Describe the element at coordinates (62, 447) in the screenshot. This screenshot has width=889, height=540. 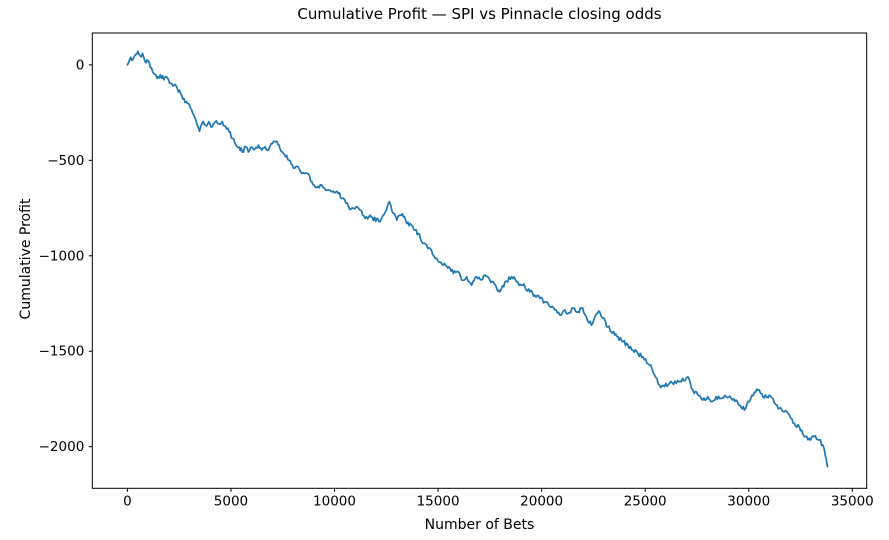
I see `y-tick-label: −2000` at that location.